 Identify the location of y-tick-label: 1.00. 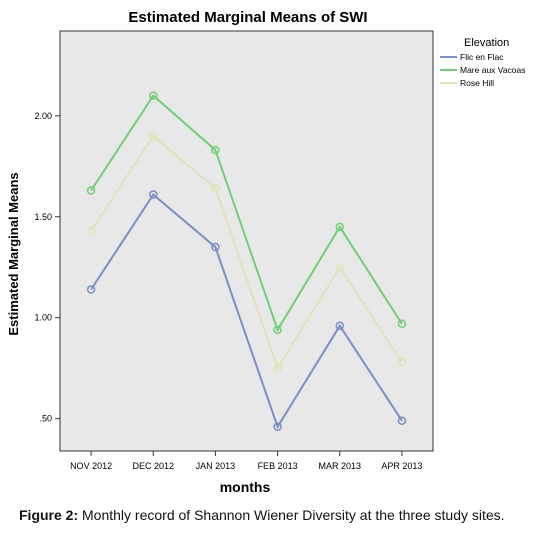
(43, 318).